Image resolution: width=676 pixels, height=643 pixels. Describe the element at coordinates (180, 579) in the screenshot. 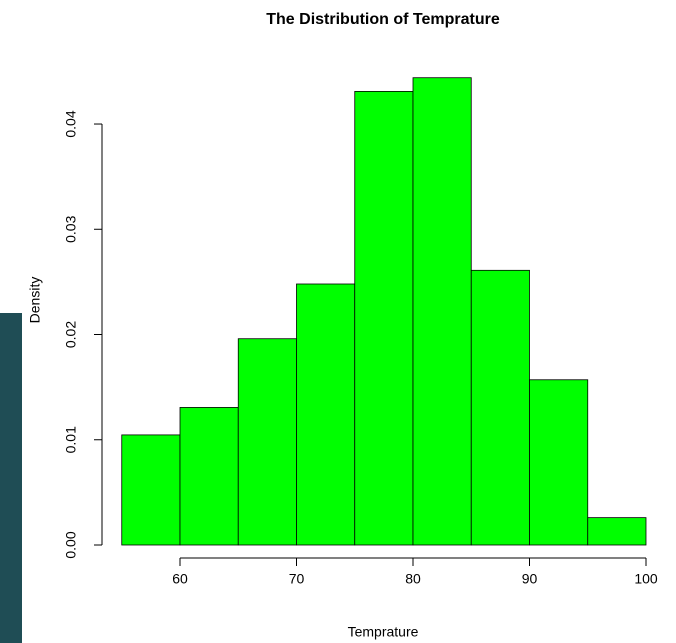

I see `x-tick-label: 60` at that location.